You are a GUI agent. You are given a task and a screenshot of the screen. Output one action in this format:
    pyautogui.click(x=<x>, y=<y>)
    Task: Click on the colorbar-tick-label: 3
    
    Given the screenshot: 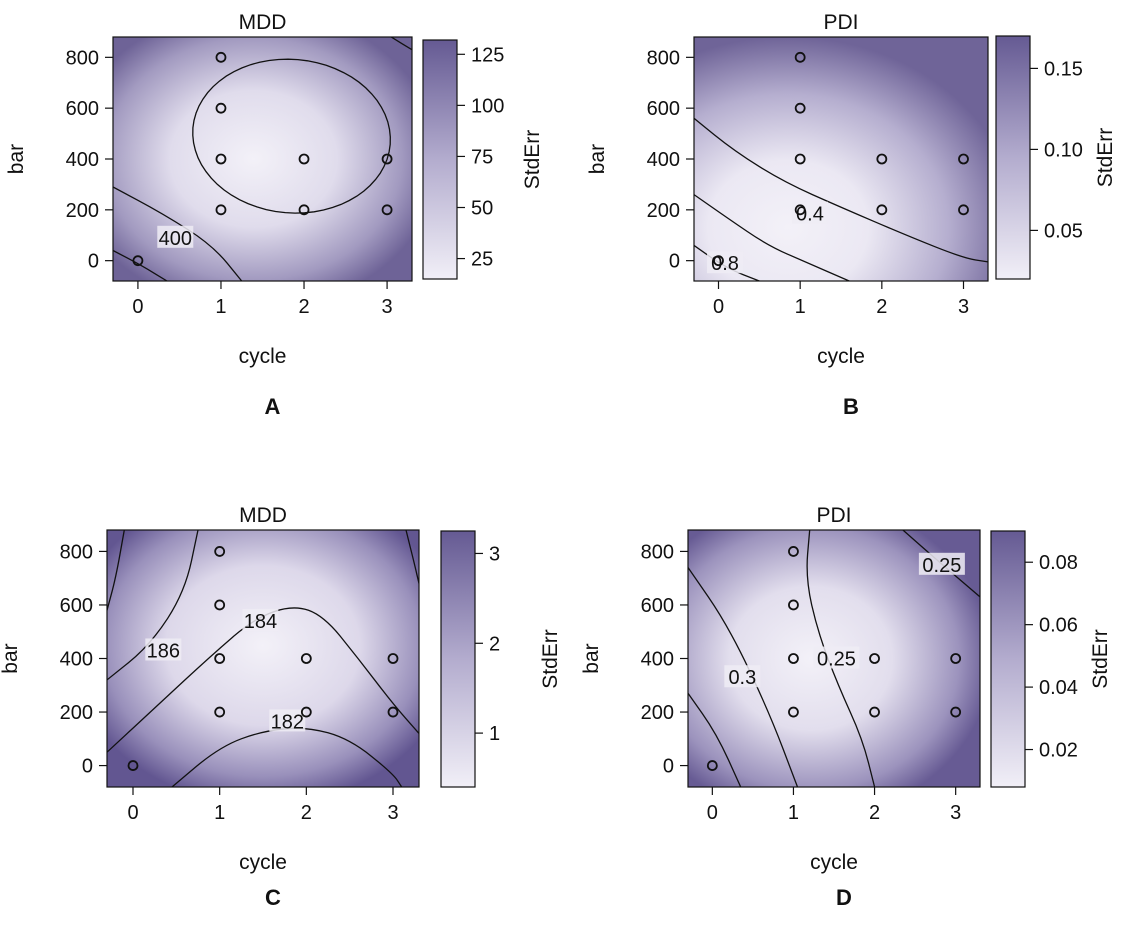 What is the action you would take?
    pyautogui.click(x=494, y=554)
    